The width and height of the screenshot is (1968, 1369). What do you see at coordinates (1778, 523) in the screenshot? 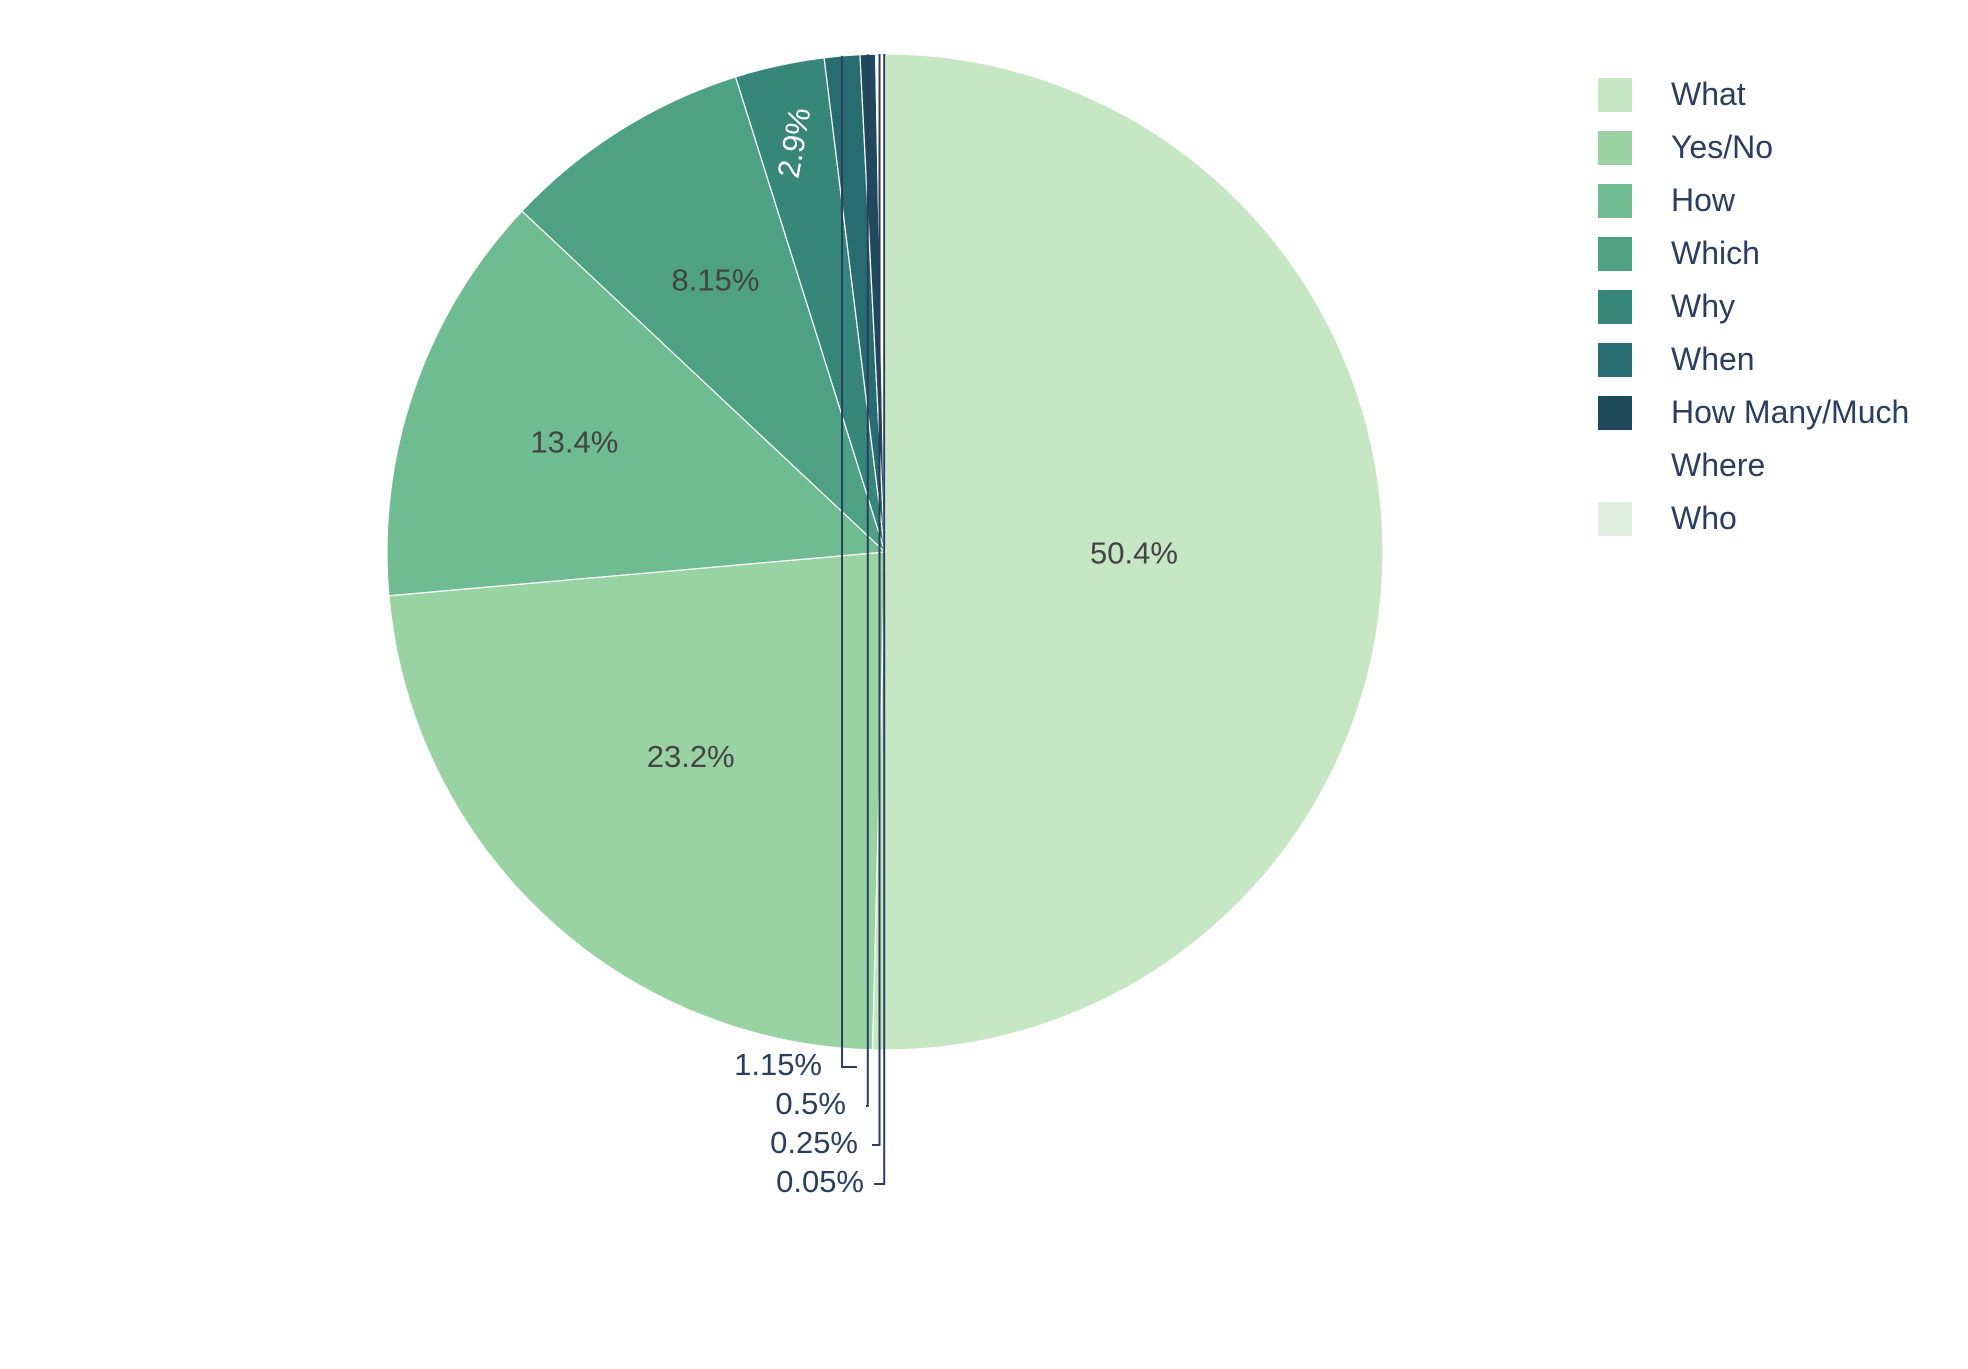
I see `legend-item-who: Who` at bounding box center [1778, 523].